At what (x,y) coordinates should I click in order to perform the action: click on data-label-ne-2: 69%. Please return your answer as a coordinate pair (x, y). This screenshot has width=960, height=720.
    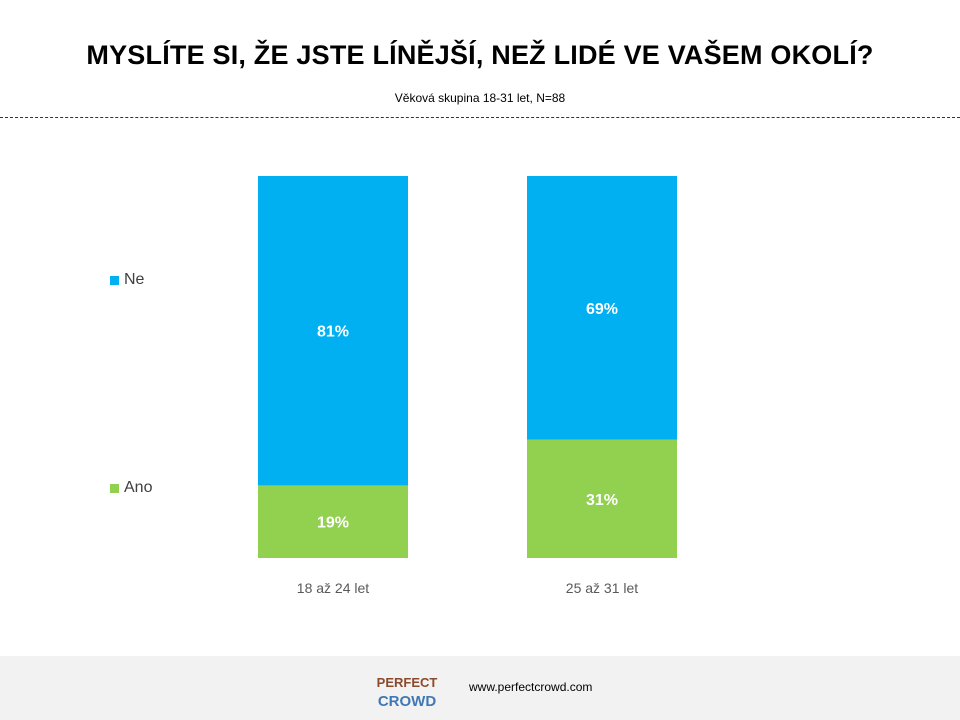
    Looking at the image, I should click on (602, 309).